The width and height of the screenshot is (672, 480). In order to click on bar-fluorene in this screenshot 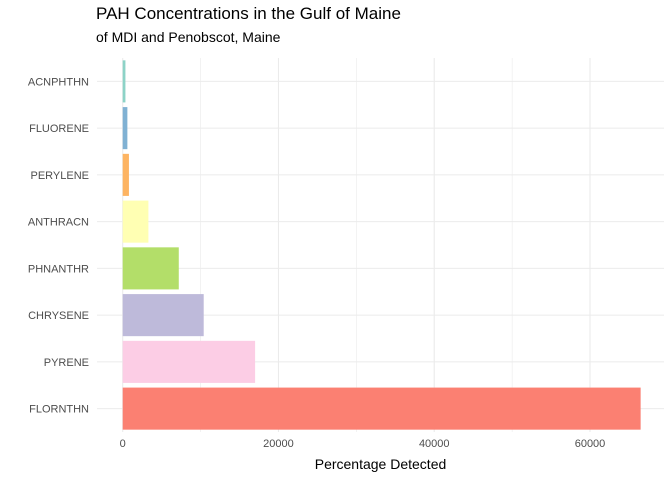, I will do `click(125, 128)`.